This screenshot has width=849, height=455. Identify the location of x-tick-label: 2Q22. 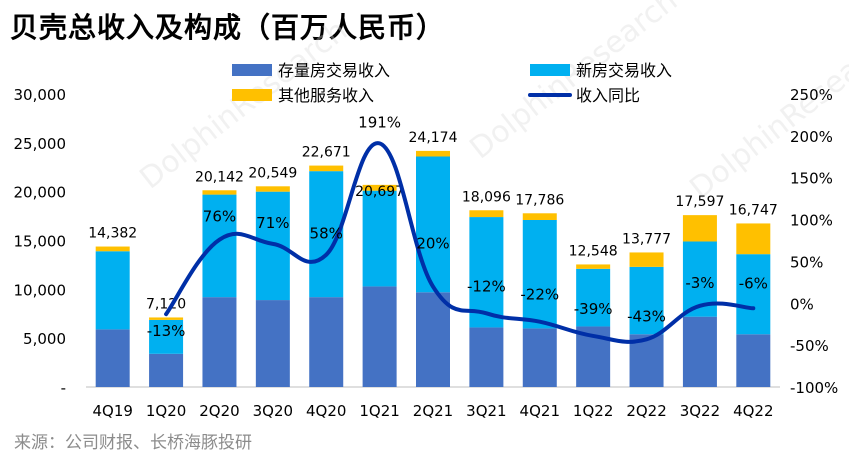
(646, 411).